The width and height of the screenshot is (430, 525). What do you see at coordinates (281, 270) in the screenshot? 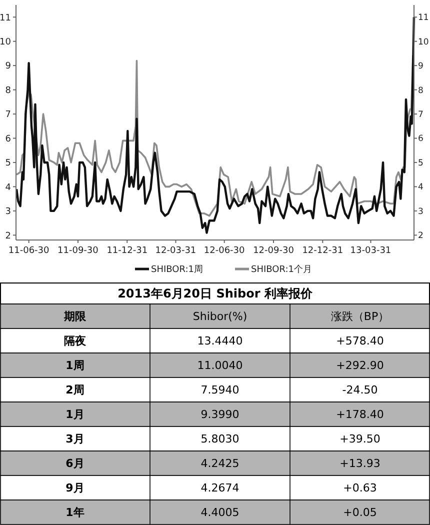
I see `legend-label: SHIBOR:1个月` at bounding box center [281, 270].